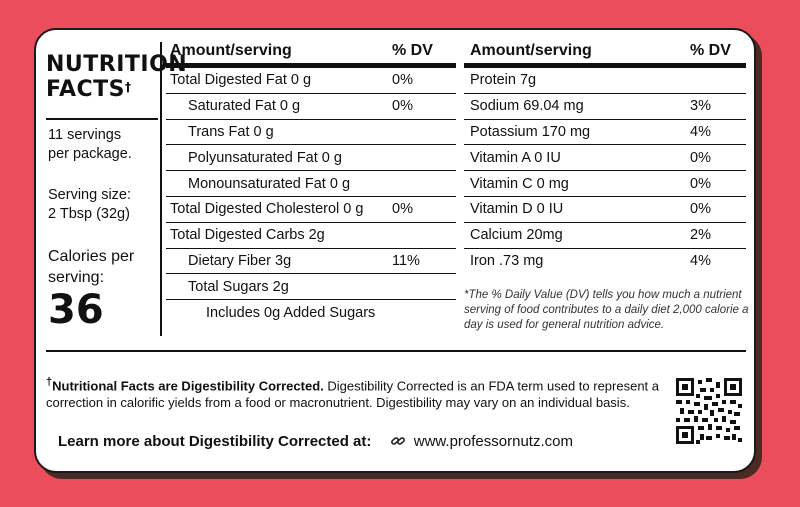 The image size is (800, 507). Describe the element at coordinates (398, 443) in the screenshot. I see `link-icon` at that location.